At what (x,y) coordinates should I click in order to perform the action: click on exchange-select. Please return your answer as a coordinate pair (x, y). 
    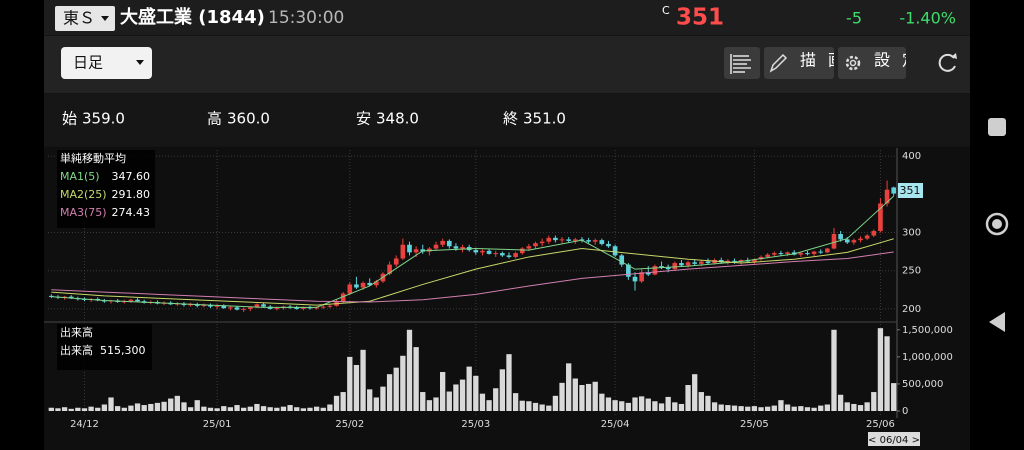
    Looking at the image, I should click on (85, 18).